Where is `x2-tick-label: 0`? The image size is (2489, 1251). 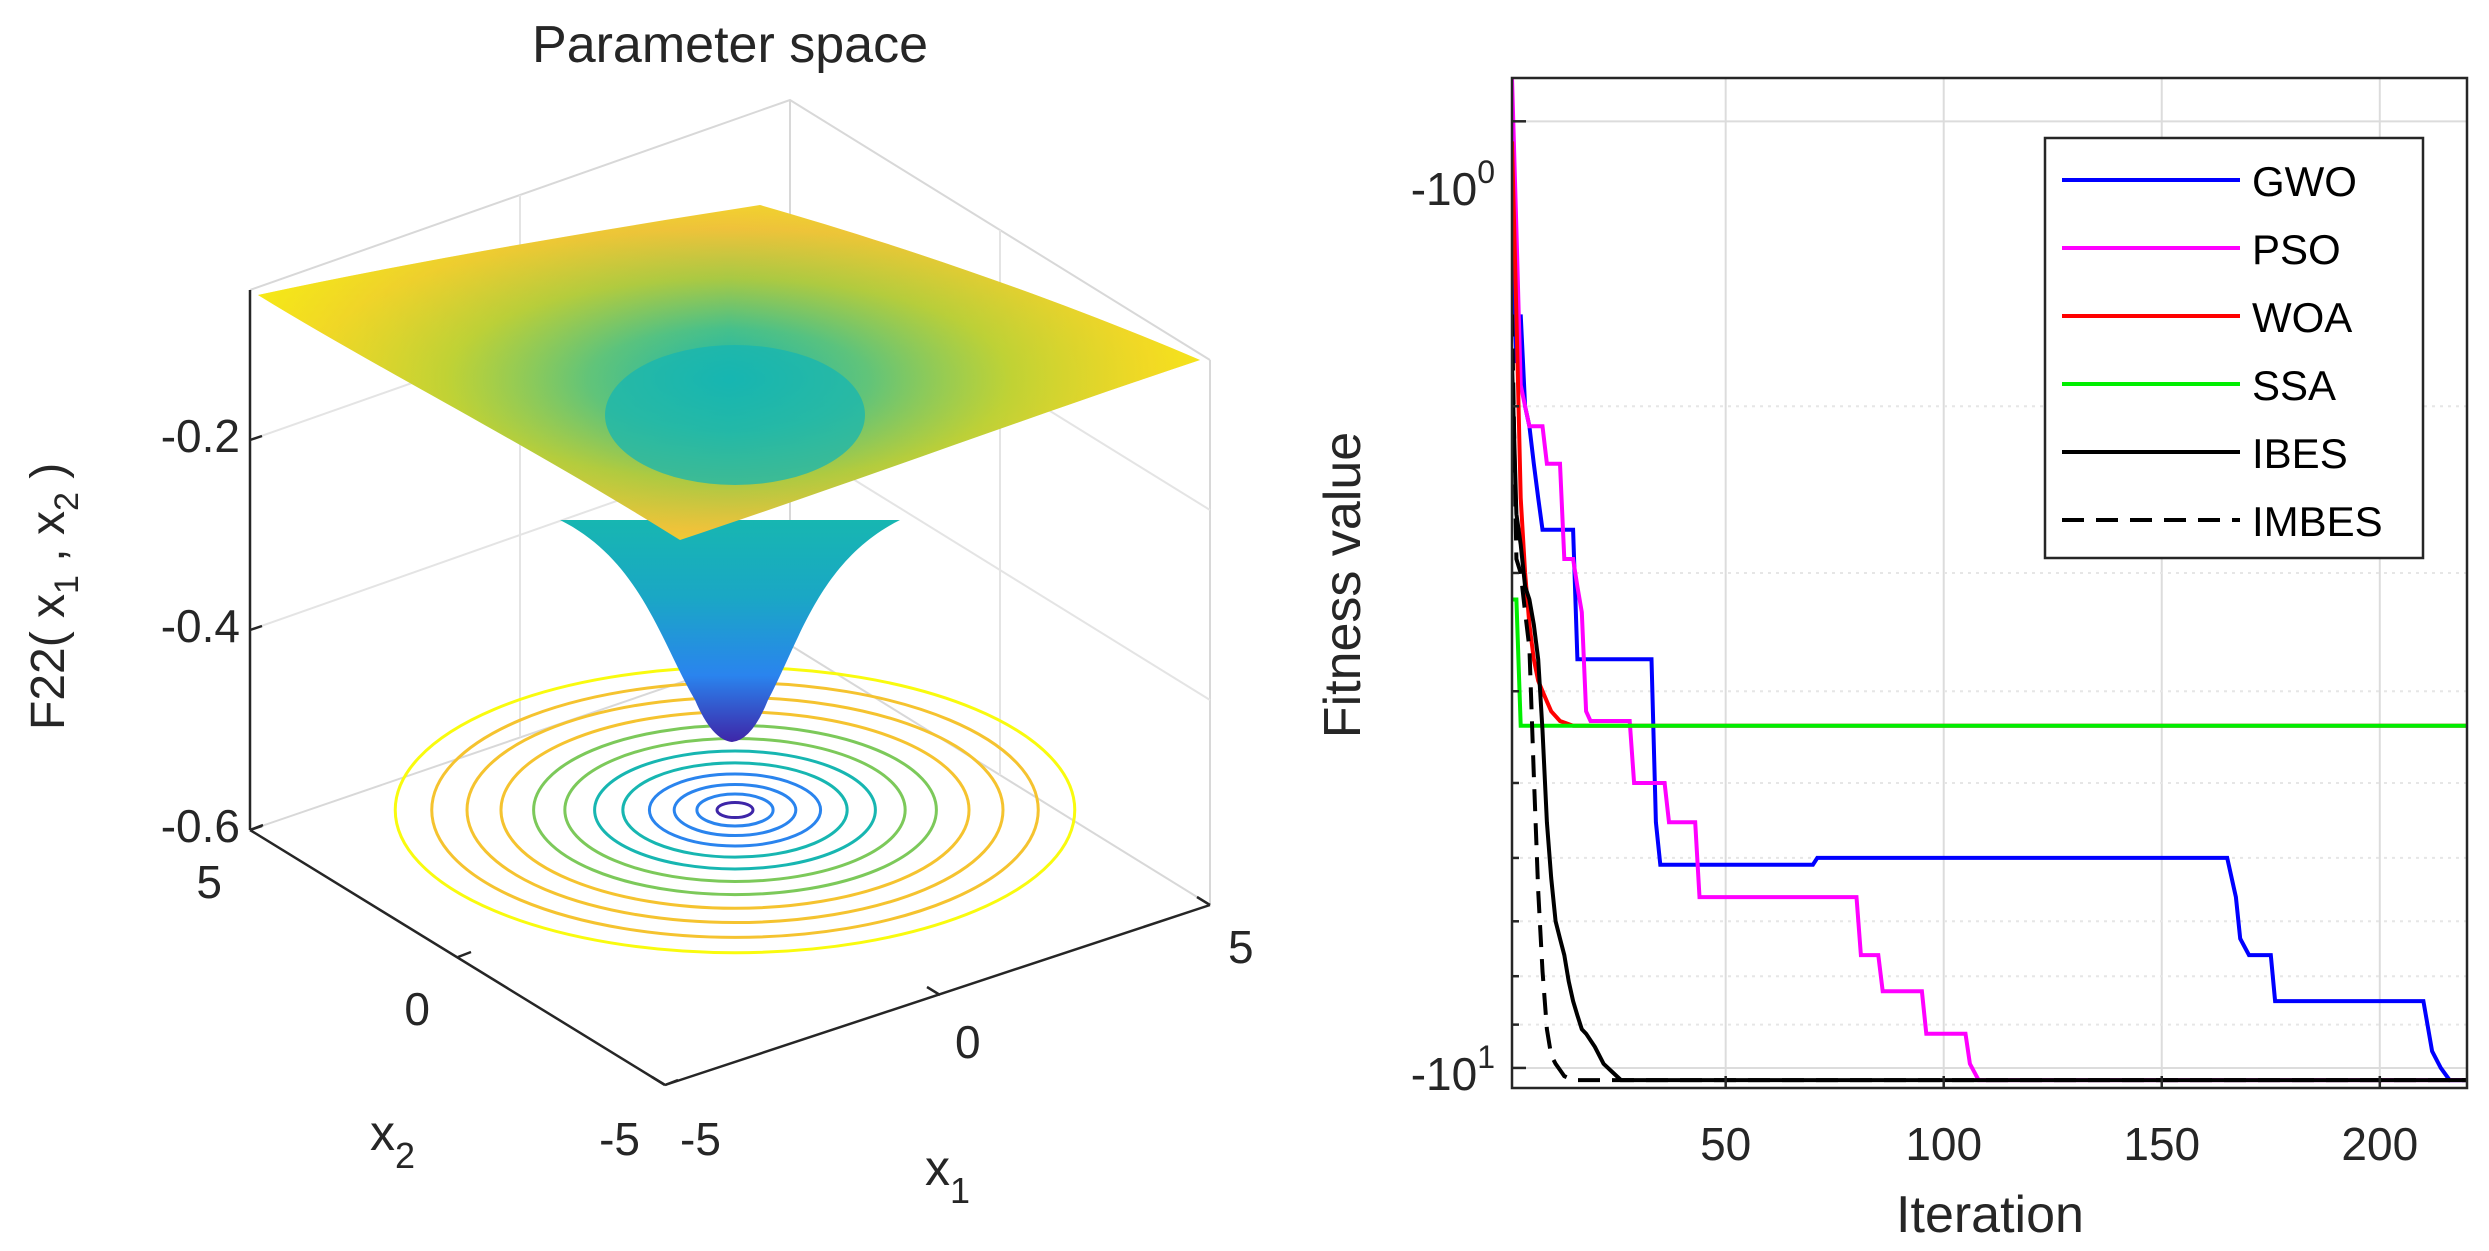
x2-tick-label: 0 is located at coordinates (417, 1009).